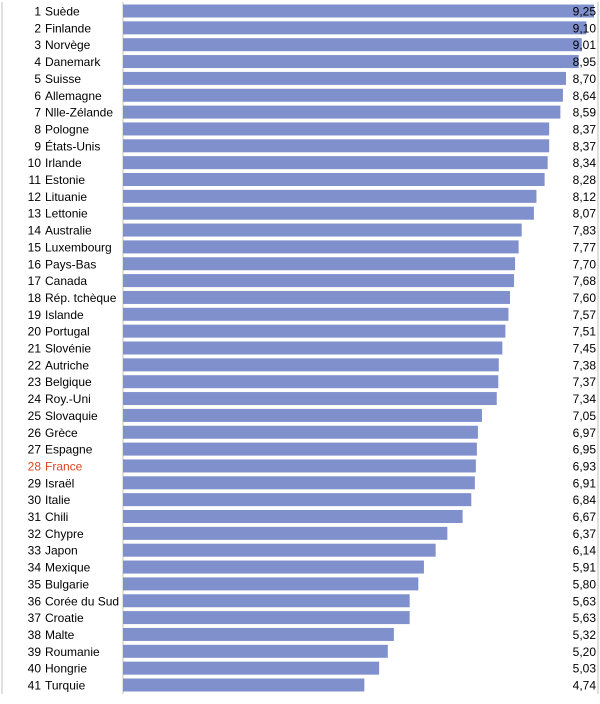 The height and width of the screenshot is (704, 600). Describe the element at coordinates (65, 180) in the screenshot. I see `category-label: Estonie` at that location.